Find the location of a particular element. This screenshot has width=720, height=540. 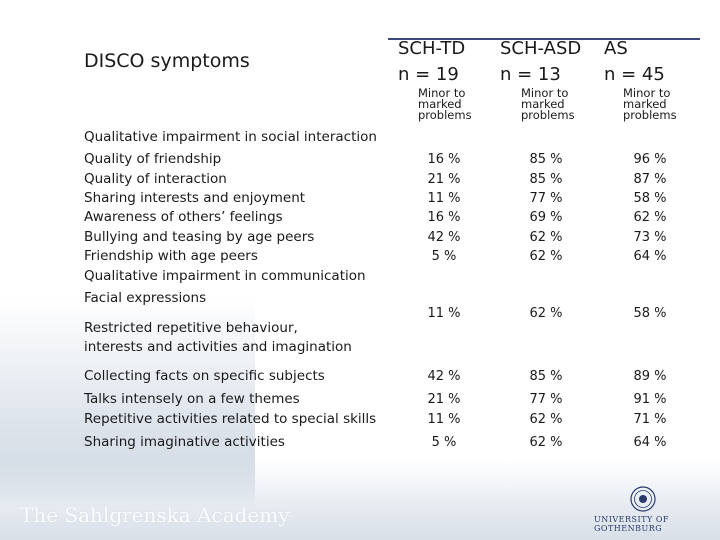

header-rule is located at coordinates (544, 39).